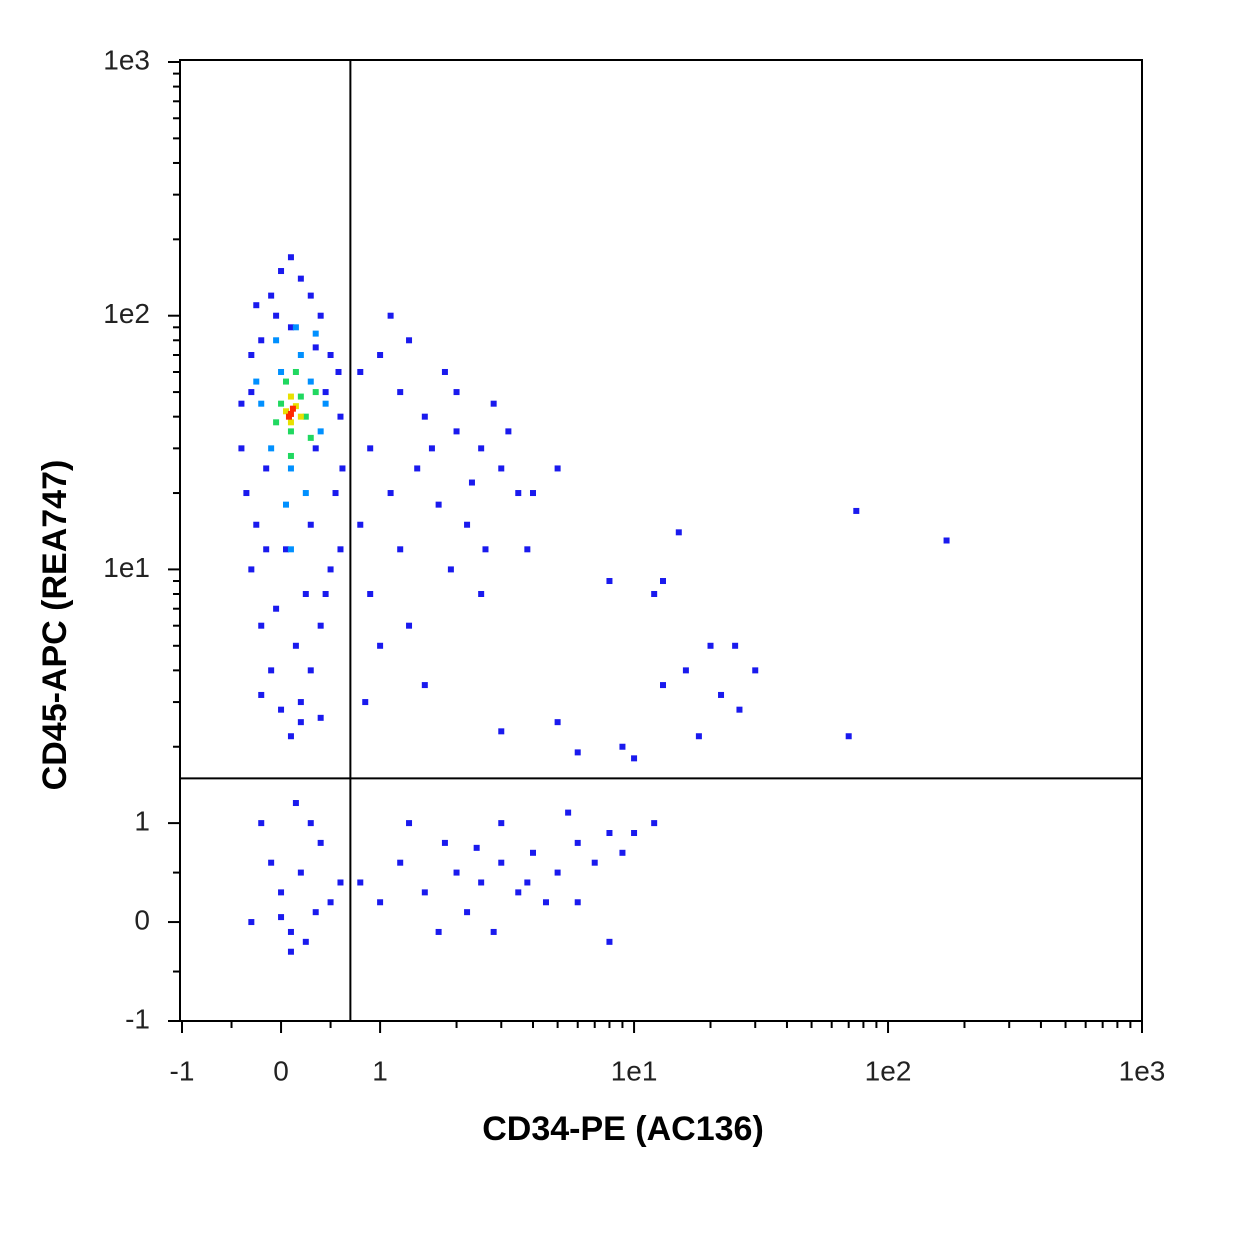  Describe the element at coordinates (380, 1070) in the screenshot. I see `x-tick-label: 1` at that location.